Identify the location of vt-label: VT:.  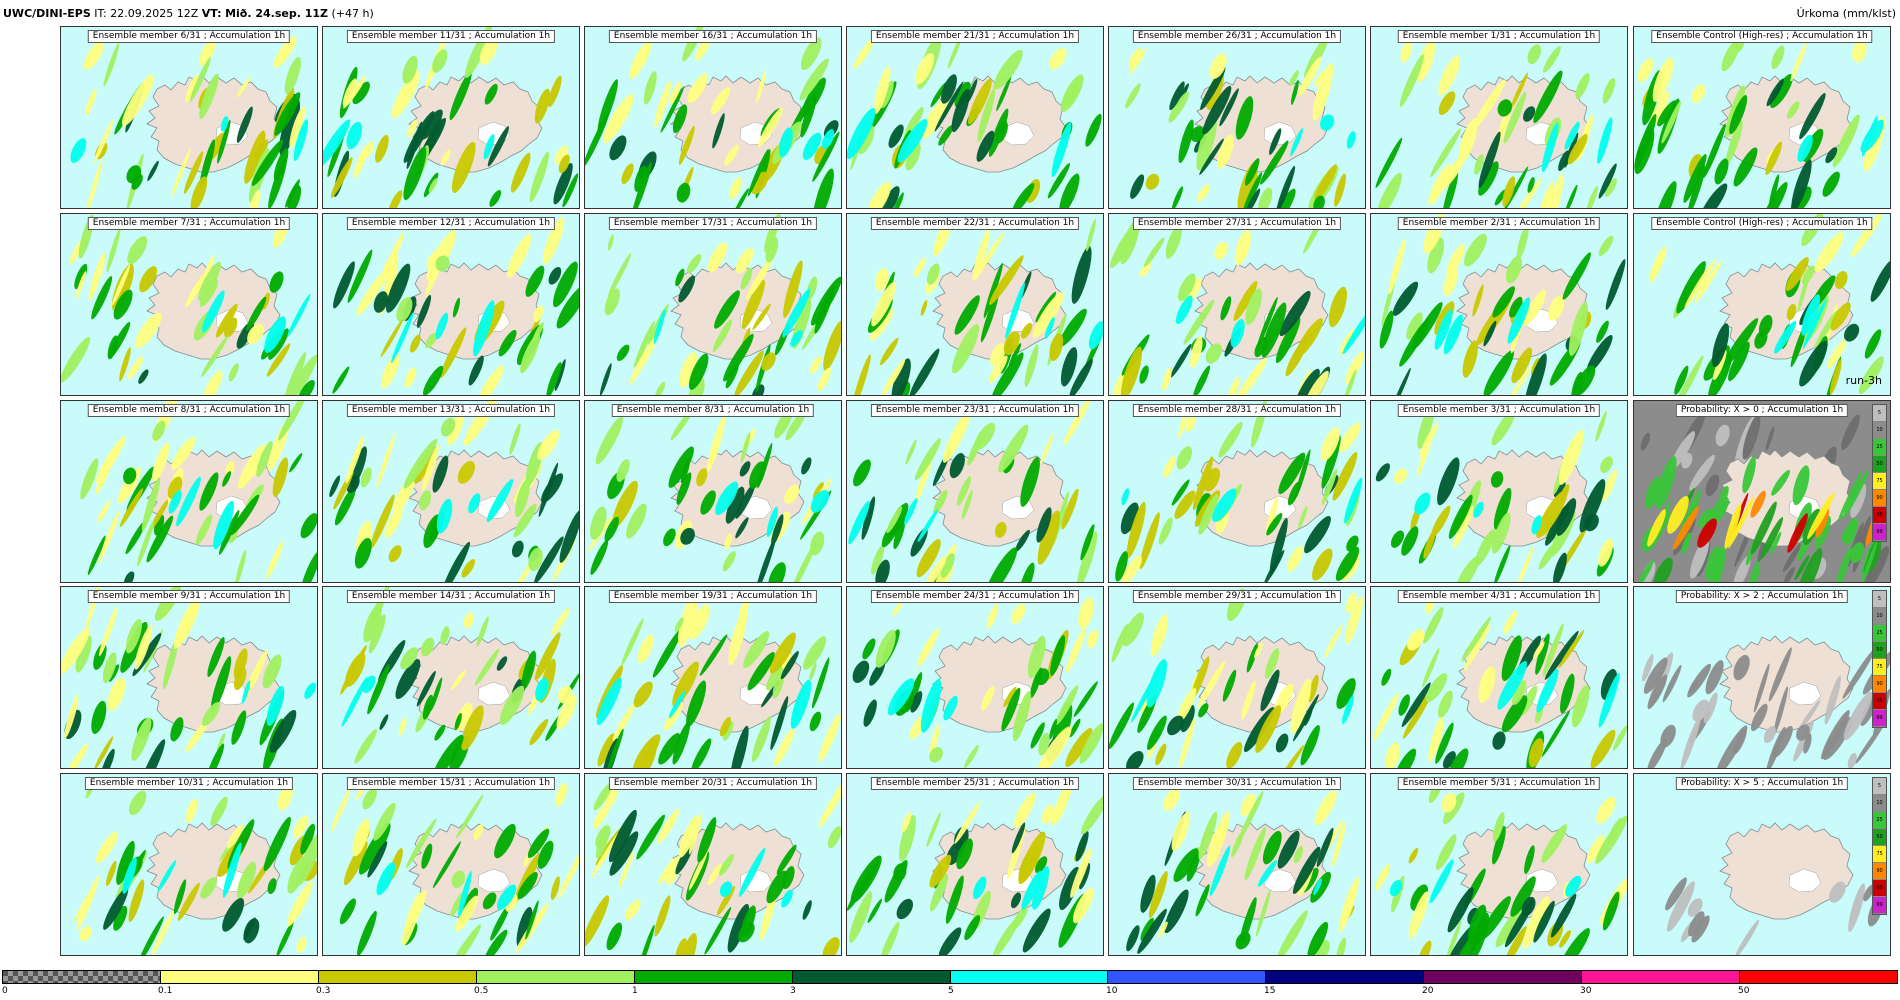
(211, 13).